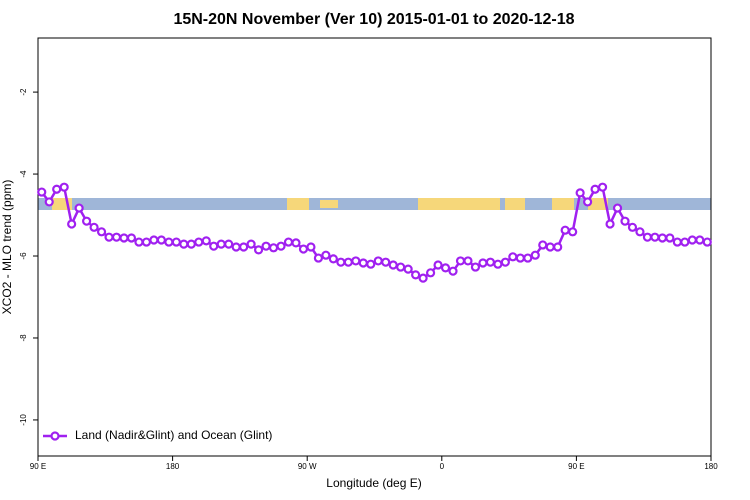 The height and width of the screenshot is (500, 750). Describe the element at coordinates (173, 435) in the screenshot. I see `legend-label: Land (Nadir&Glint) and Ocean (Glint)` at that location.